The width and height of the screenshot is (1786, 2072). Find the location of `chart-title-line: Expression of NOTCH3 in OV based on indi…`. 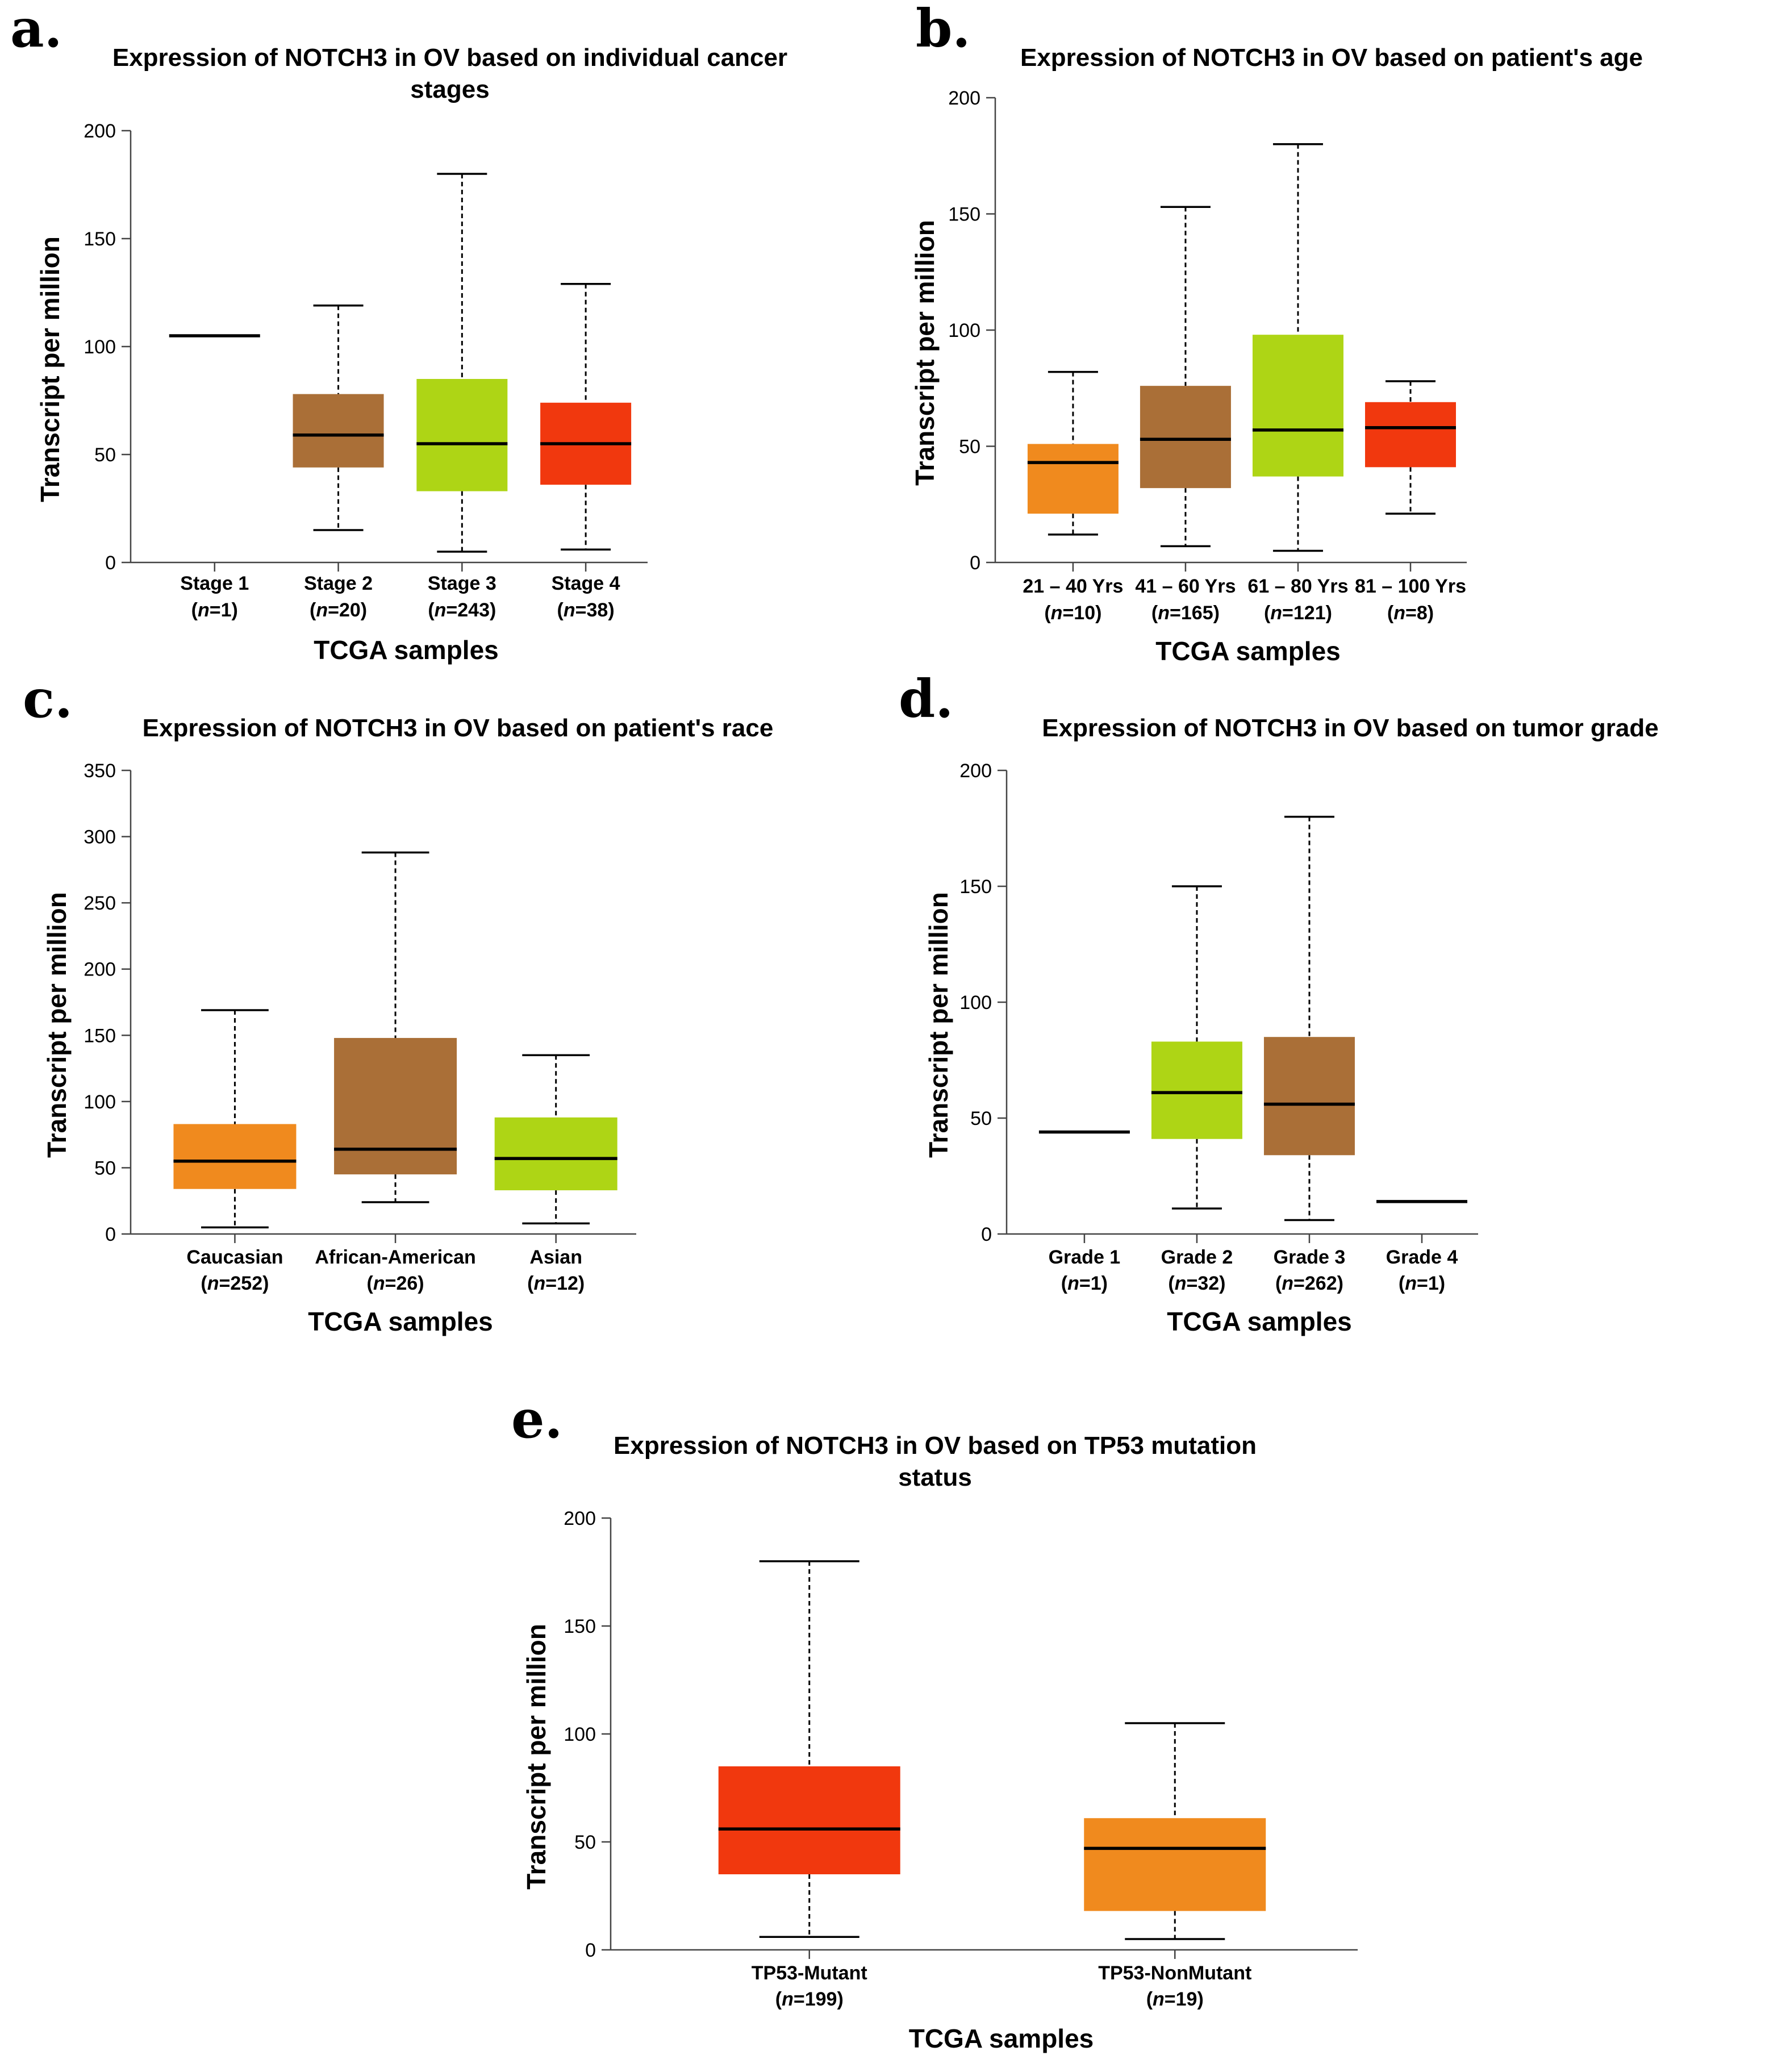

chart-title-line: Expression of NOTCH3 in OV based on indi… is located at coordinates (450, 58).